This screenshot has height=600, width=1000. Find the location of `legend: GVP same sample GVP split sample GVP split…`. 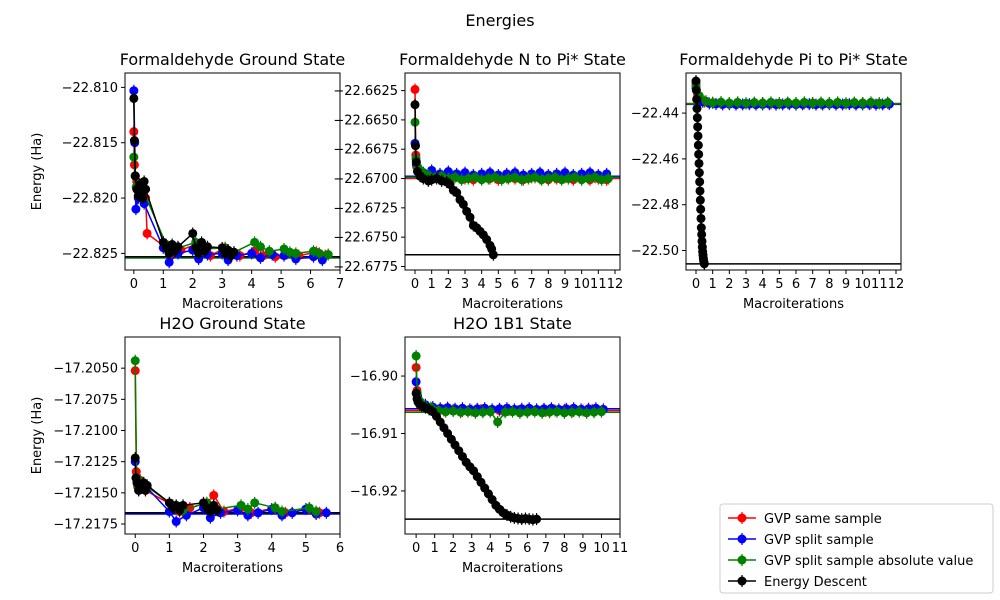

legend: GVP same sample GVP split sample GVP split… is located at coordinates (856, 548).